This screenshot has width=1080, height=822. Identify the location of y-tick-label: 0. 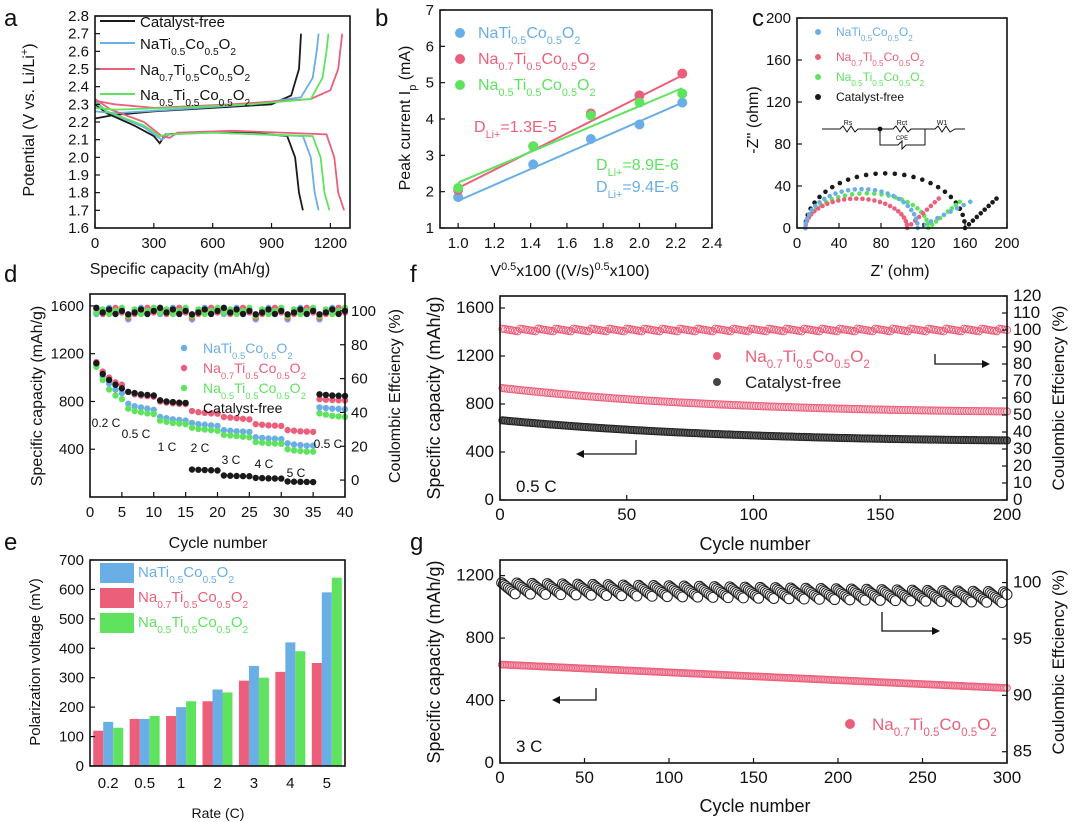
(489, 499).